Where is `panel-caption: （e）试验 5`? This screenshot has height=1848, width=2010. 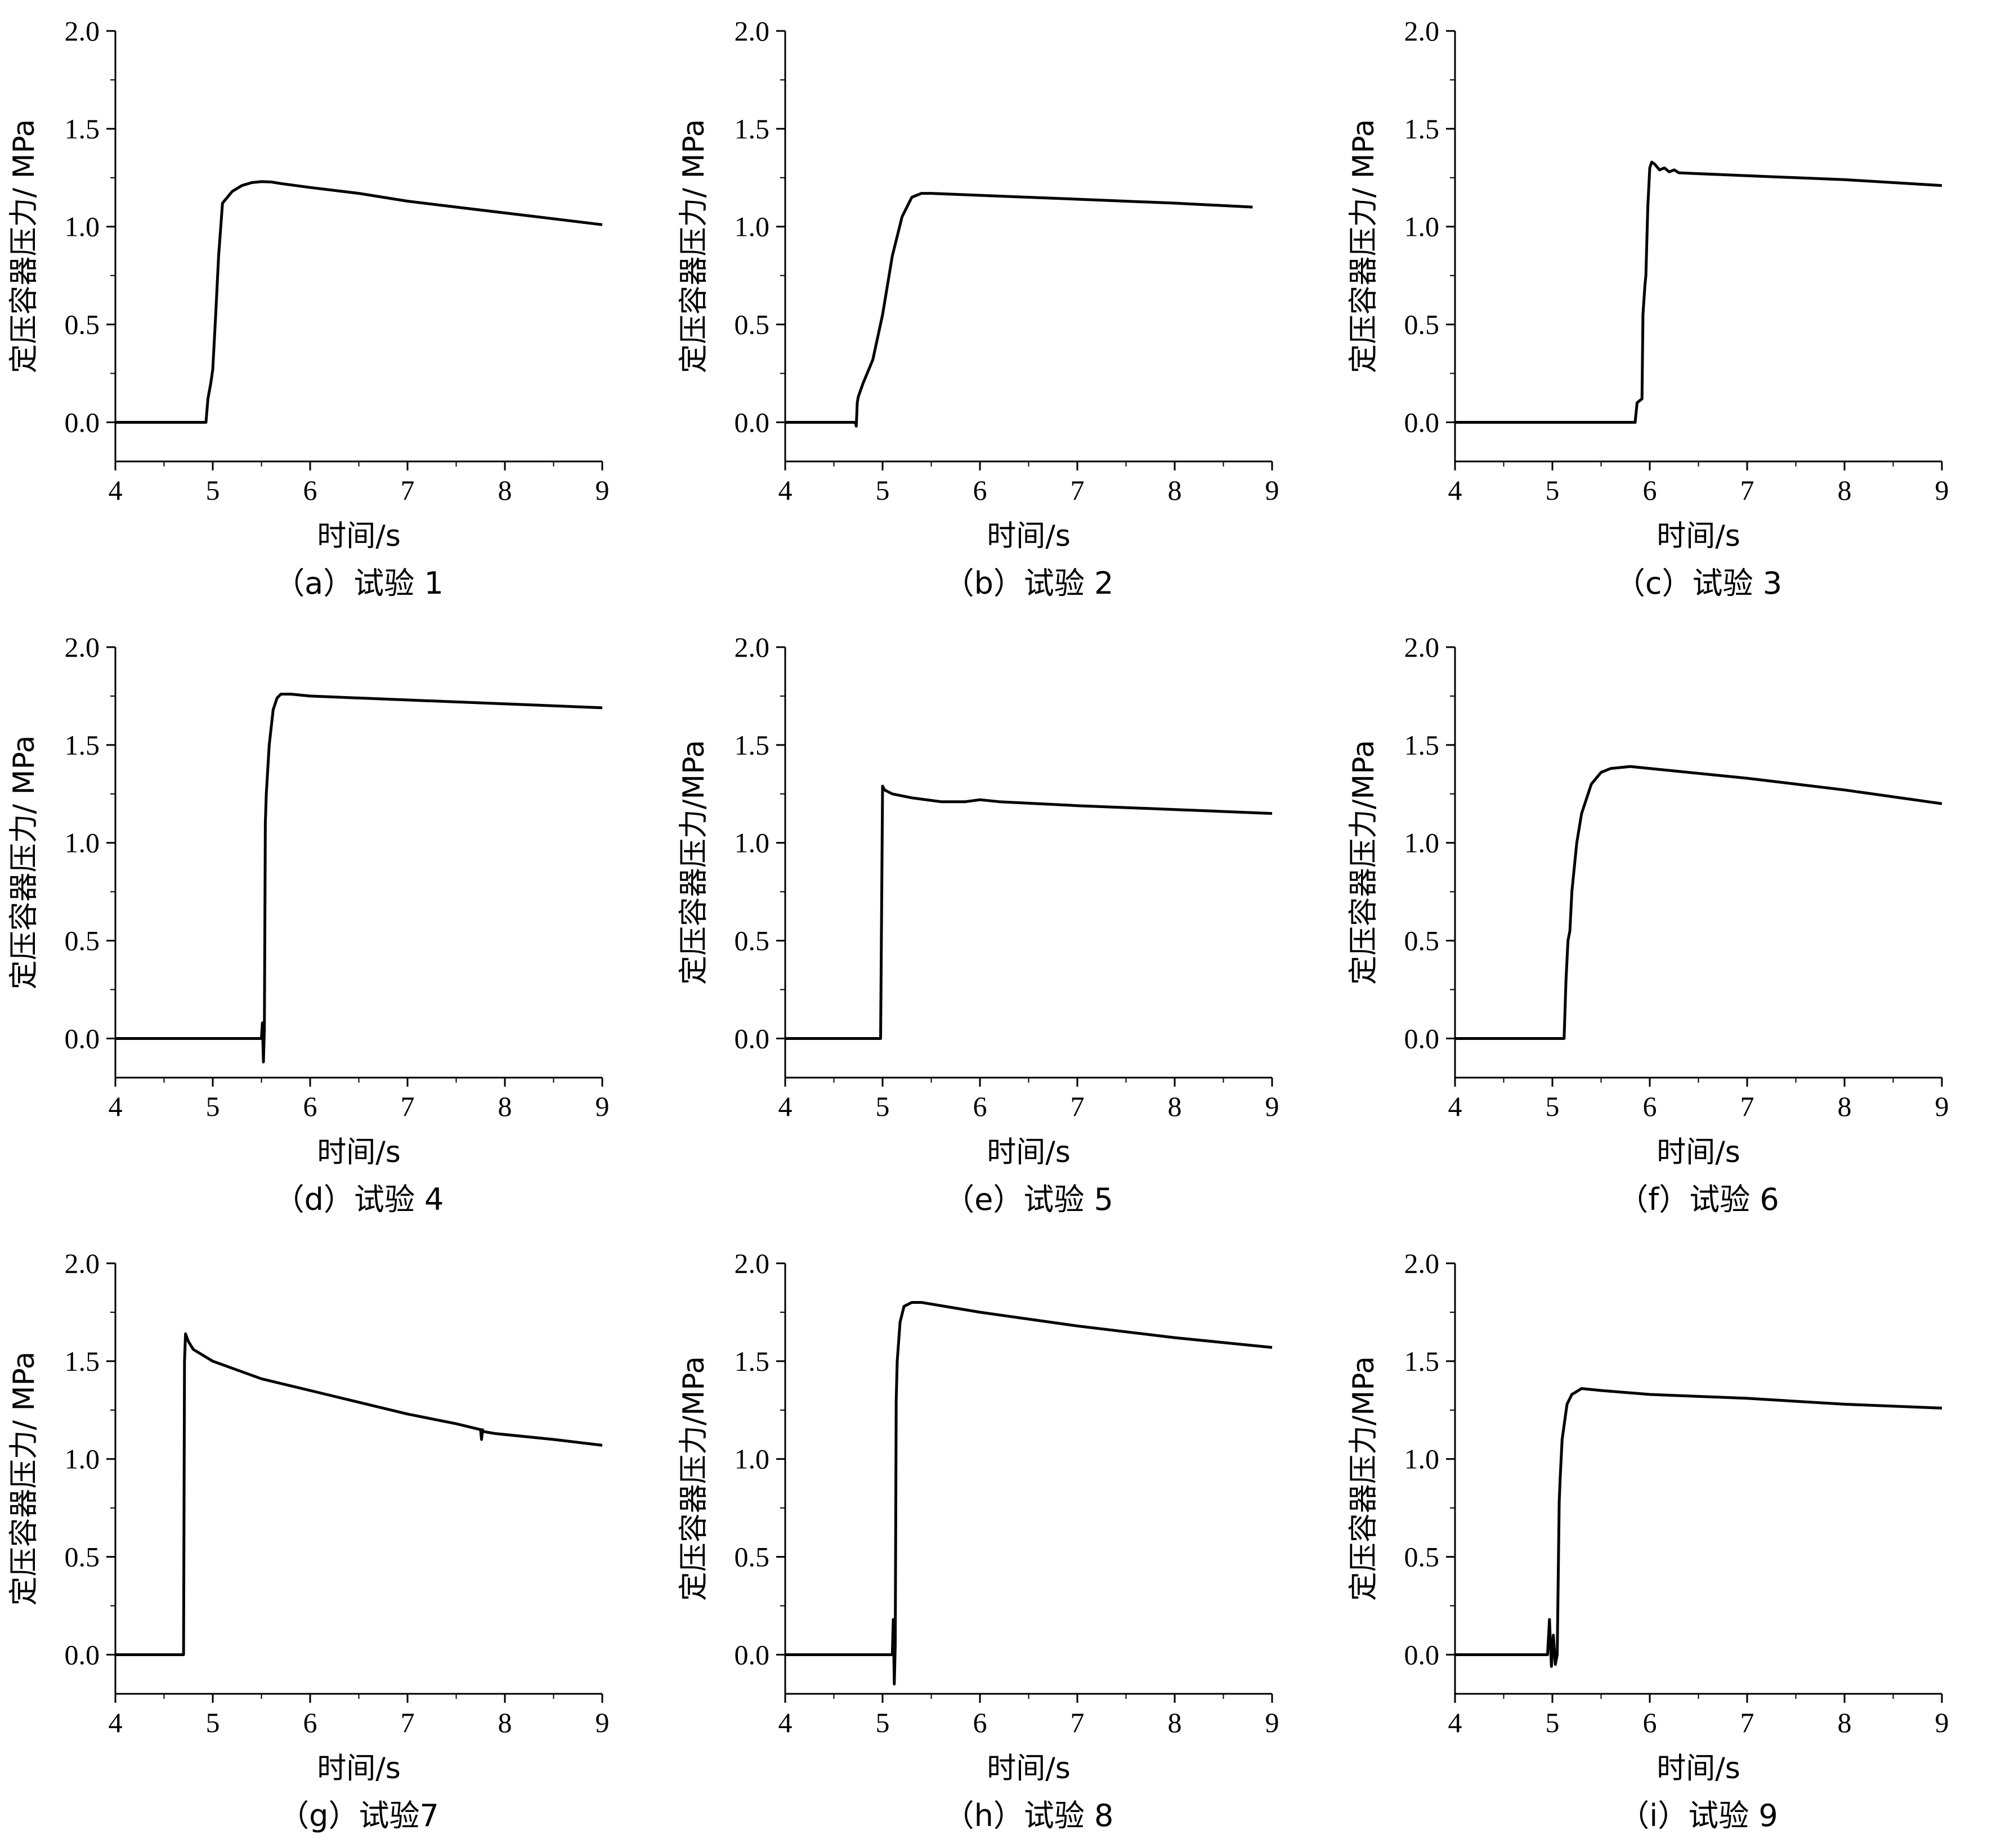
panel-caption: （e）试验 5 is located at coordinates (1028, 1199).